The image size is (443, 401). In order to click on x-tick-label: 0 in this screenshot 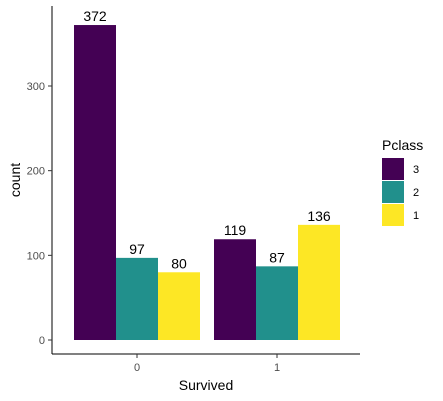, I will do `click(137, 368)`.